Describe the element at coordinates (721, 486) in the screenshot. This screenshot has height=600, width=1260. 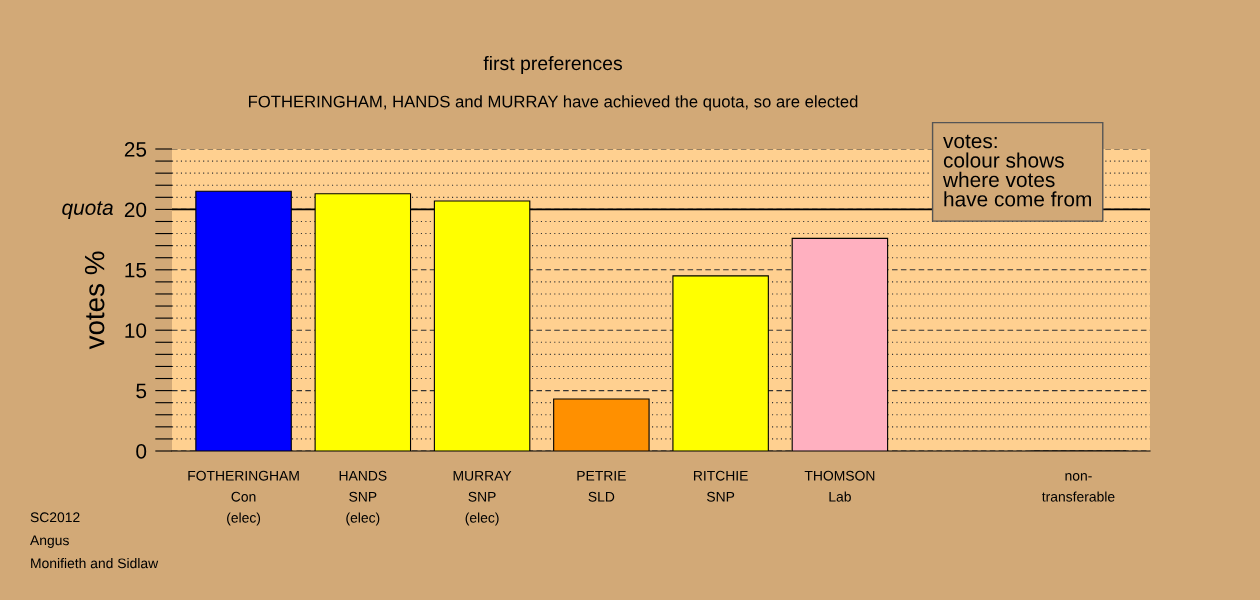
I see `x-tick-label: RITCHIE SNP` at that location.